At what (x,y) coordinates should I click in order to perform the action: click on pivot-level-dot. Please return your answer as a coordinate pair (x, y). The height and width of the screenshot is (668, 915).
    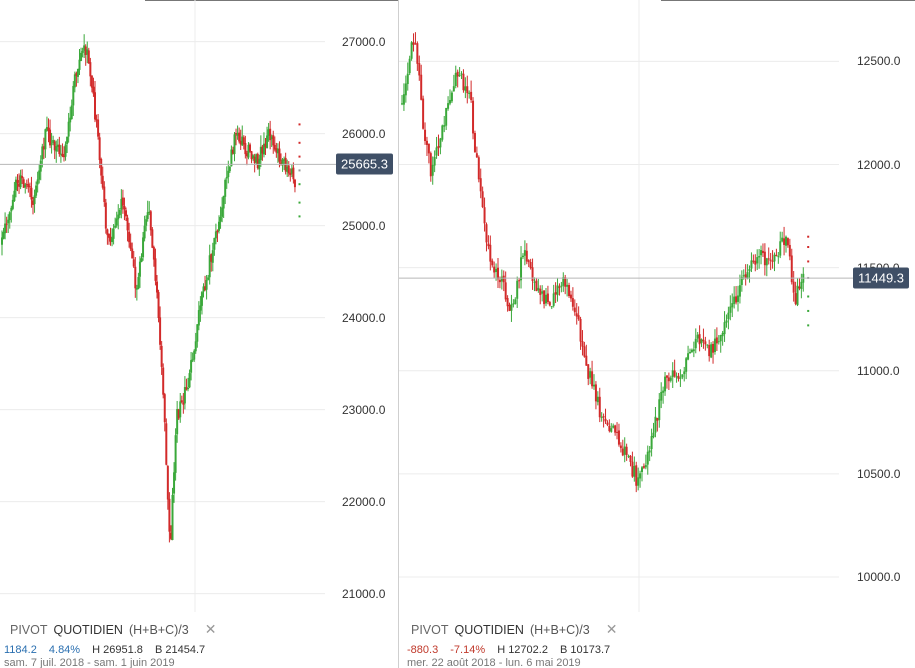
    Looking at the image, I should click on (299, 216).